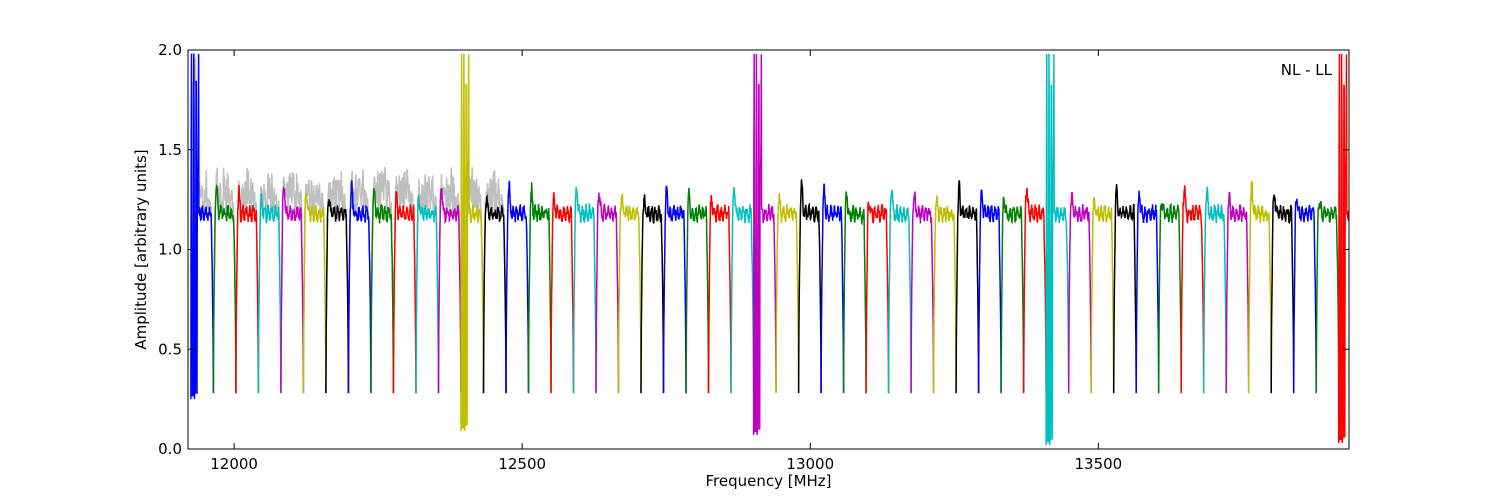 This screenshot has height=500, width=1500. I want to click on x-tick-label: 13000, so click(810, 464).